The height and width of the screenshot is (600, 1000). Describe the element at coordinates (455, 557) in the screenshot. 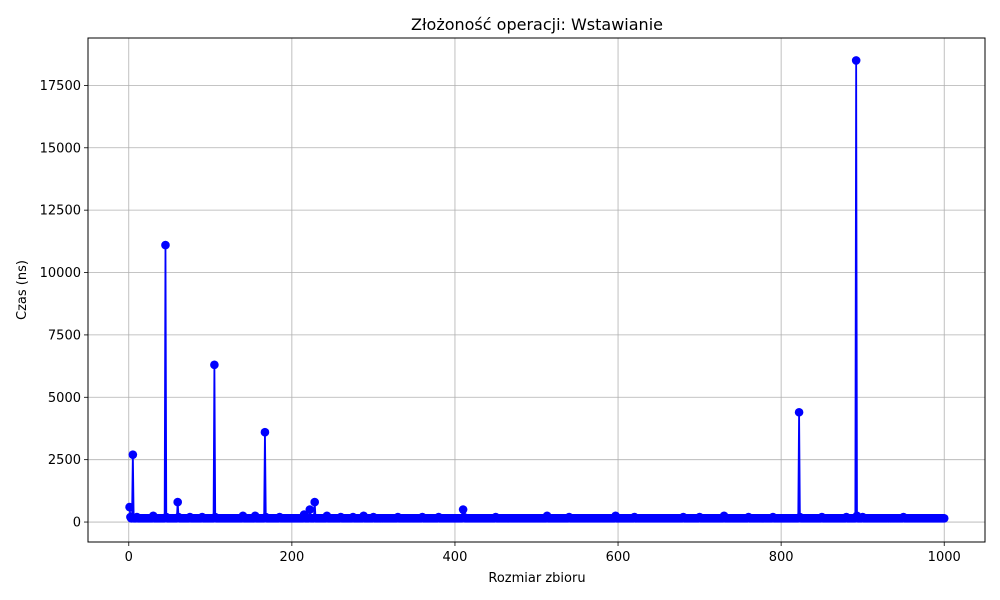

I see `x-tick-label: 400` at that location.